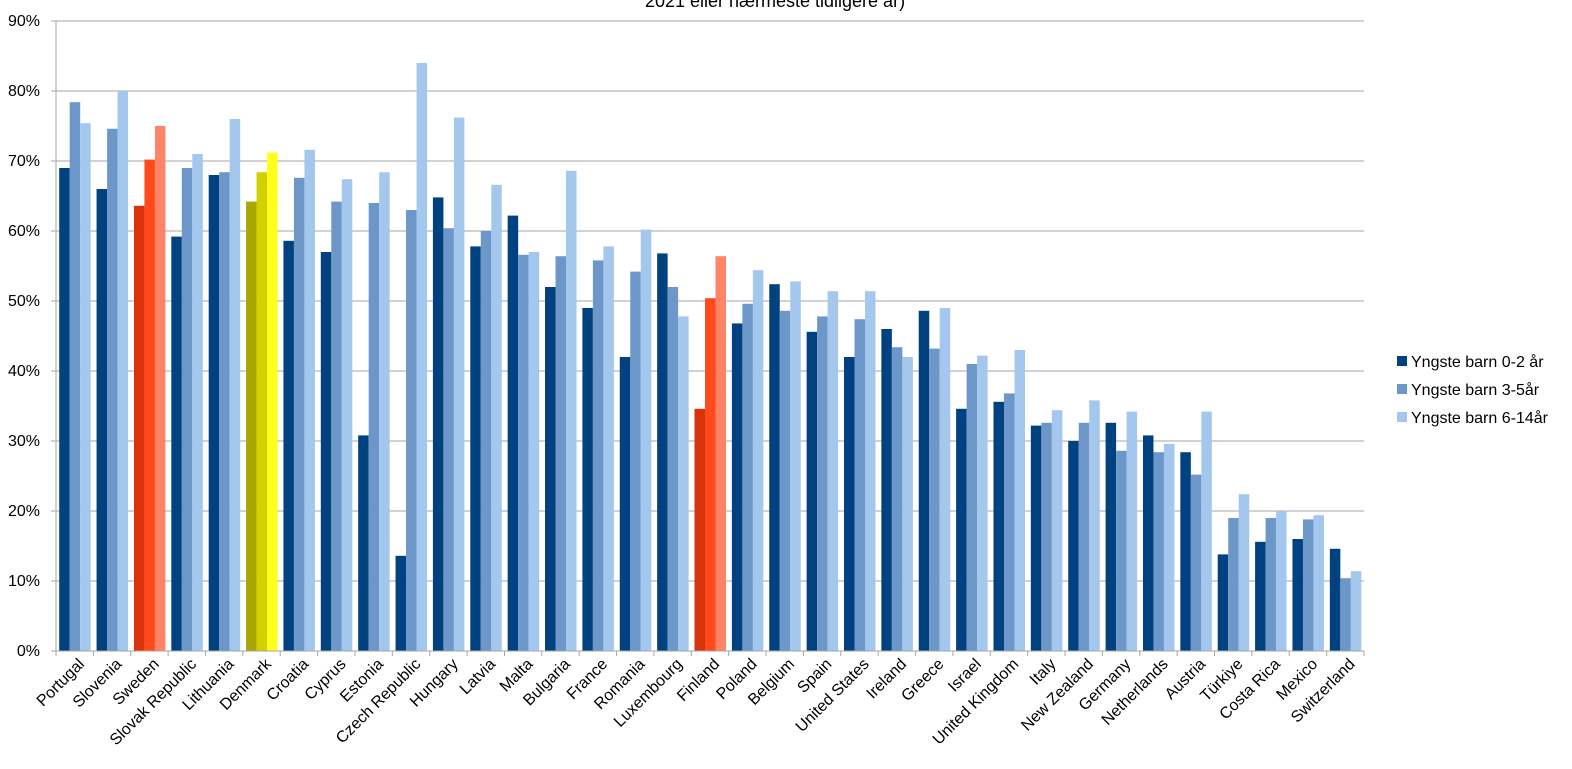 This screenshot has width=1572, height=769. What do you see at coordinates (785, 480) in the screenshot?
I see `bar-belgium-s2` at bounding box center [785, 480].